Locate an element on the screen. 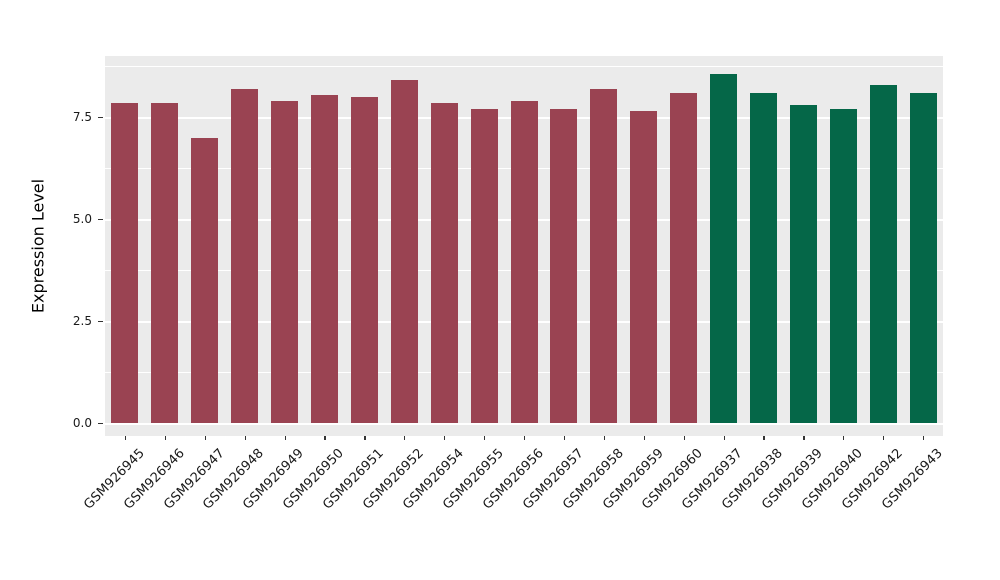  major-gridline is located at coordinates (524, 424).